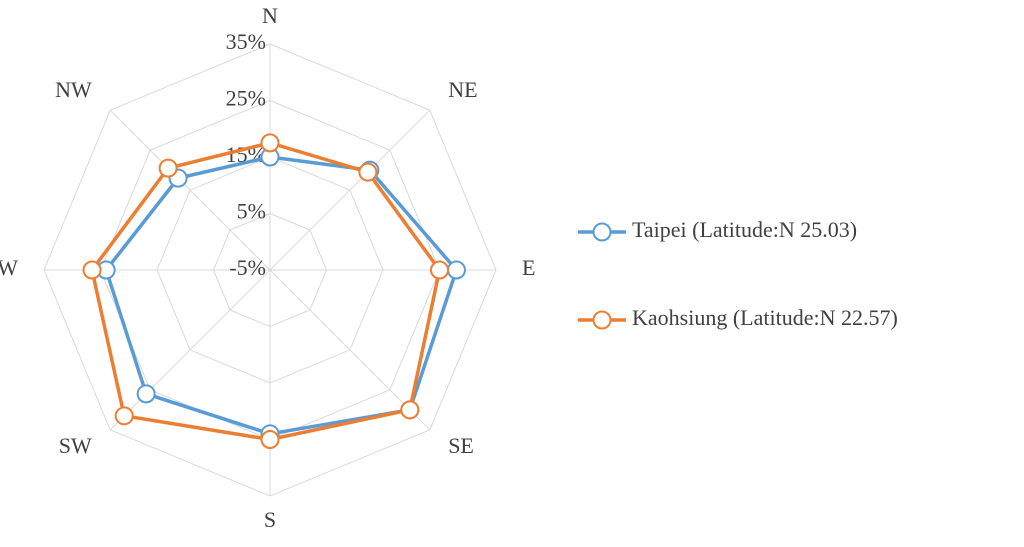 The height and width of the screenshot is (547, 1024). Describe the element at coordinates (247, 267) in the screenshot. I see `r-tick-label: -5%` at that location.